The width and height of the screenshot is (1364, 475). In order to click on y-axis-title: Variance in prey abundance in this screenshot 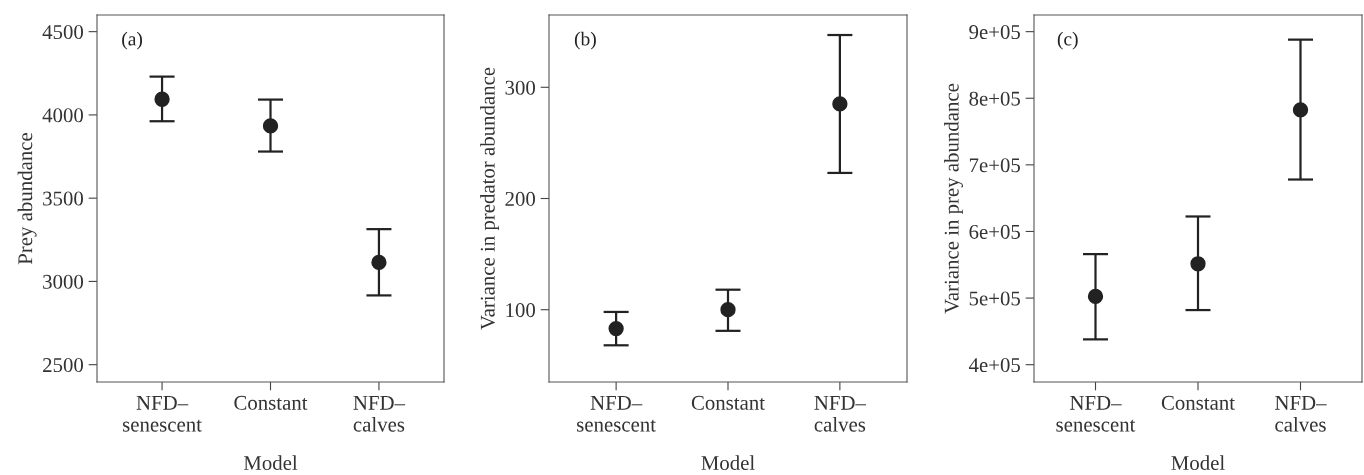, I will do `click(953, 198)`.